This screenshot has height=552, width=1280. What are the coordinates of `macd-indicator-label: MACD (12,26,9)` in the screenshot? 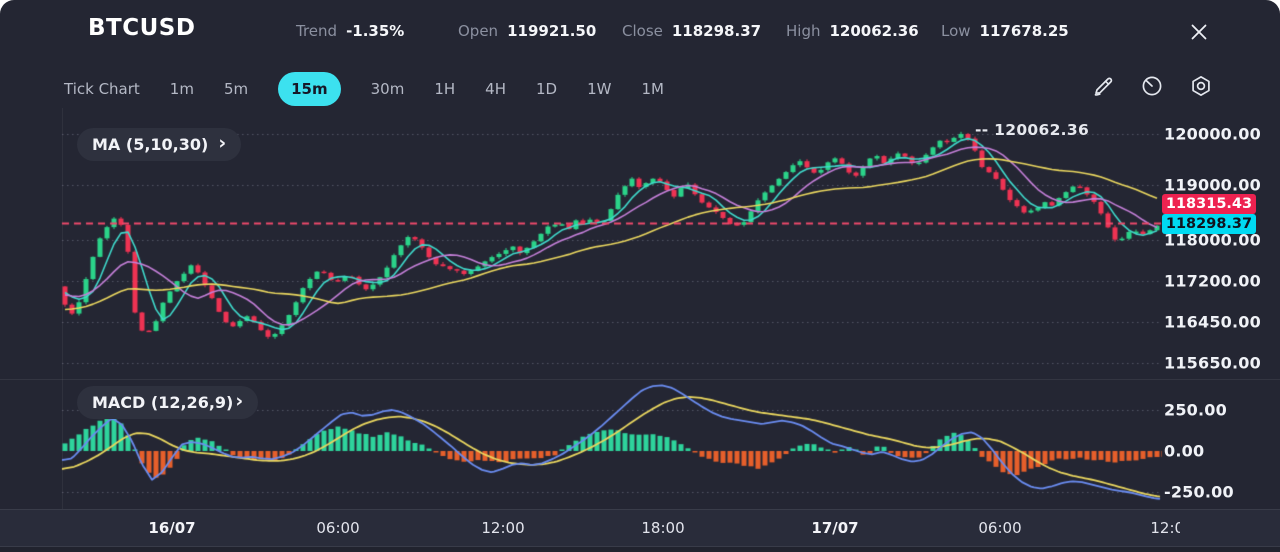 It's located at (163, 402).